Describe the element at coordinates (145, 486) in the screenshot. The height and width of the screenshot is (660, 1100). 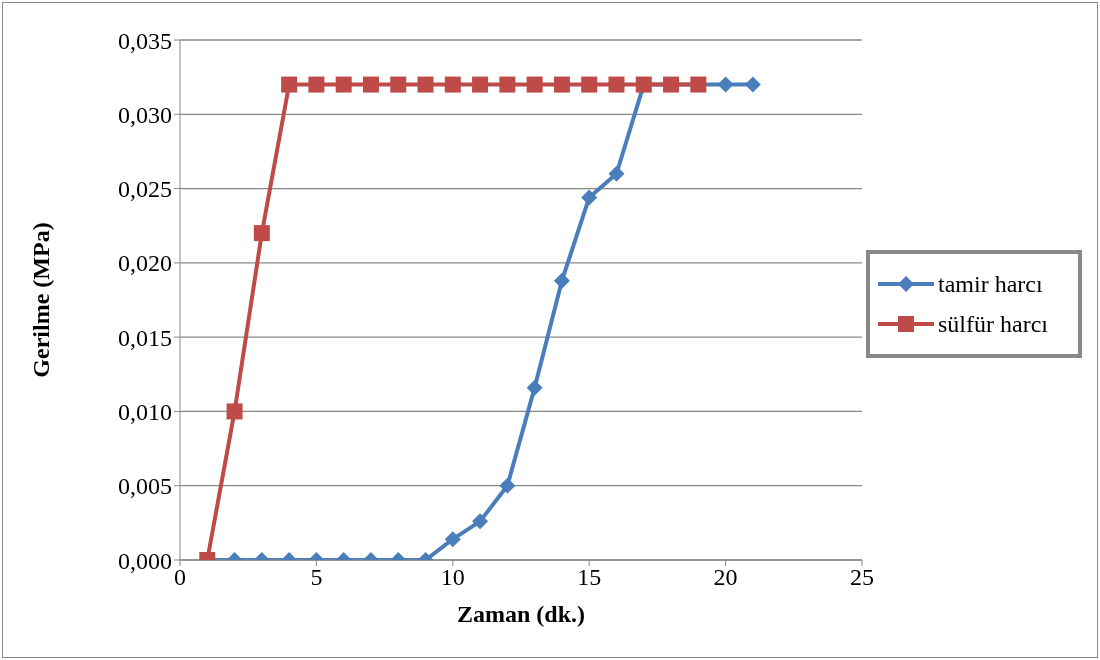
I see `y-tick-label: 0,005` at that location.